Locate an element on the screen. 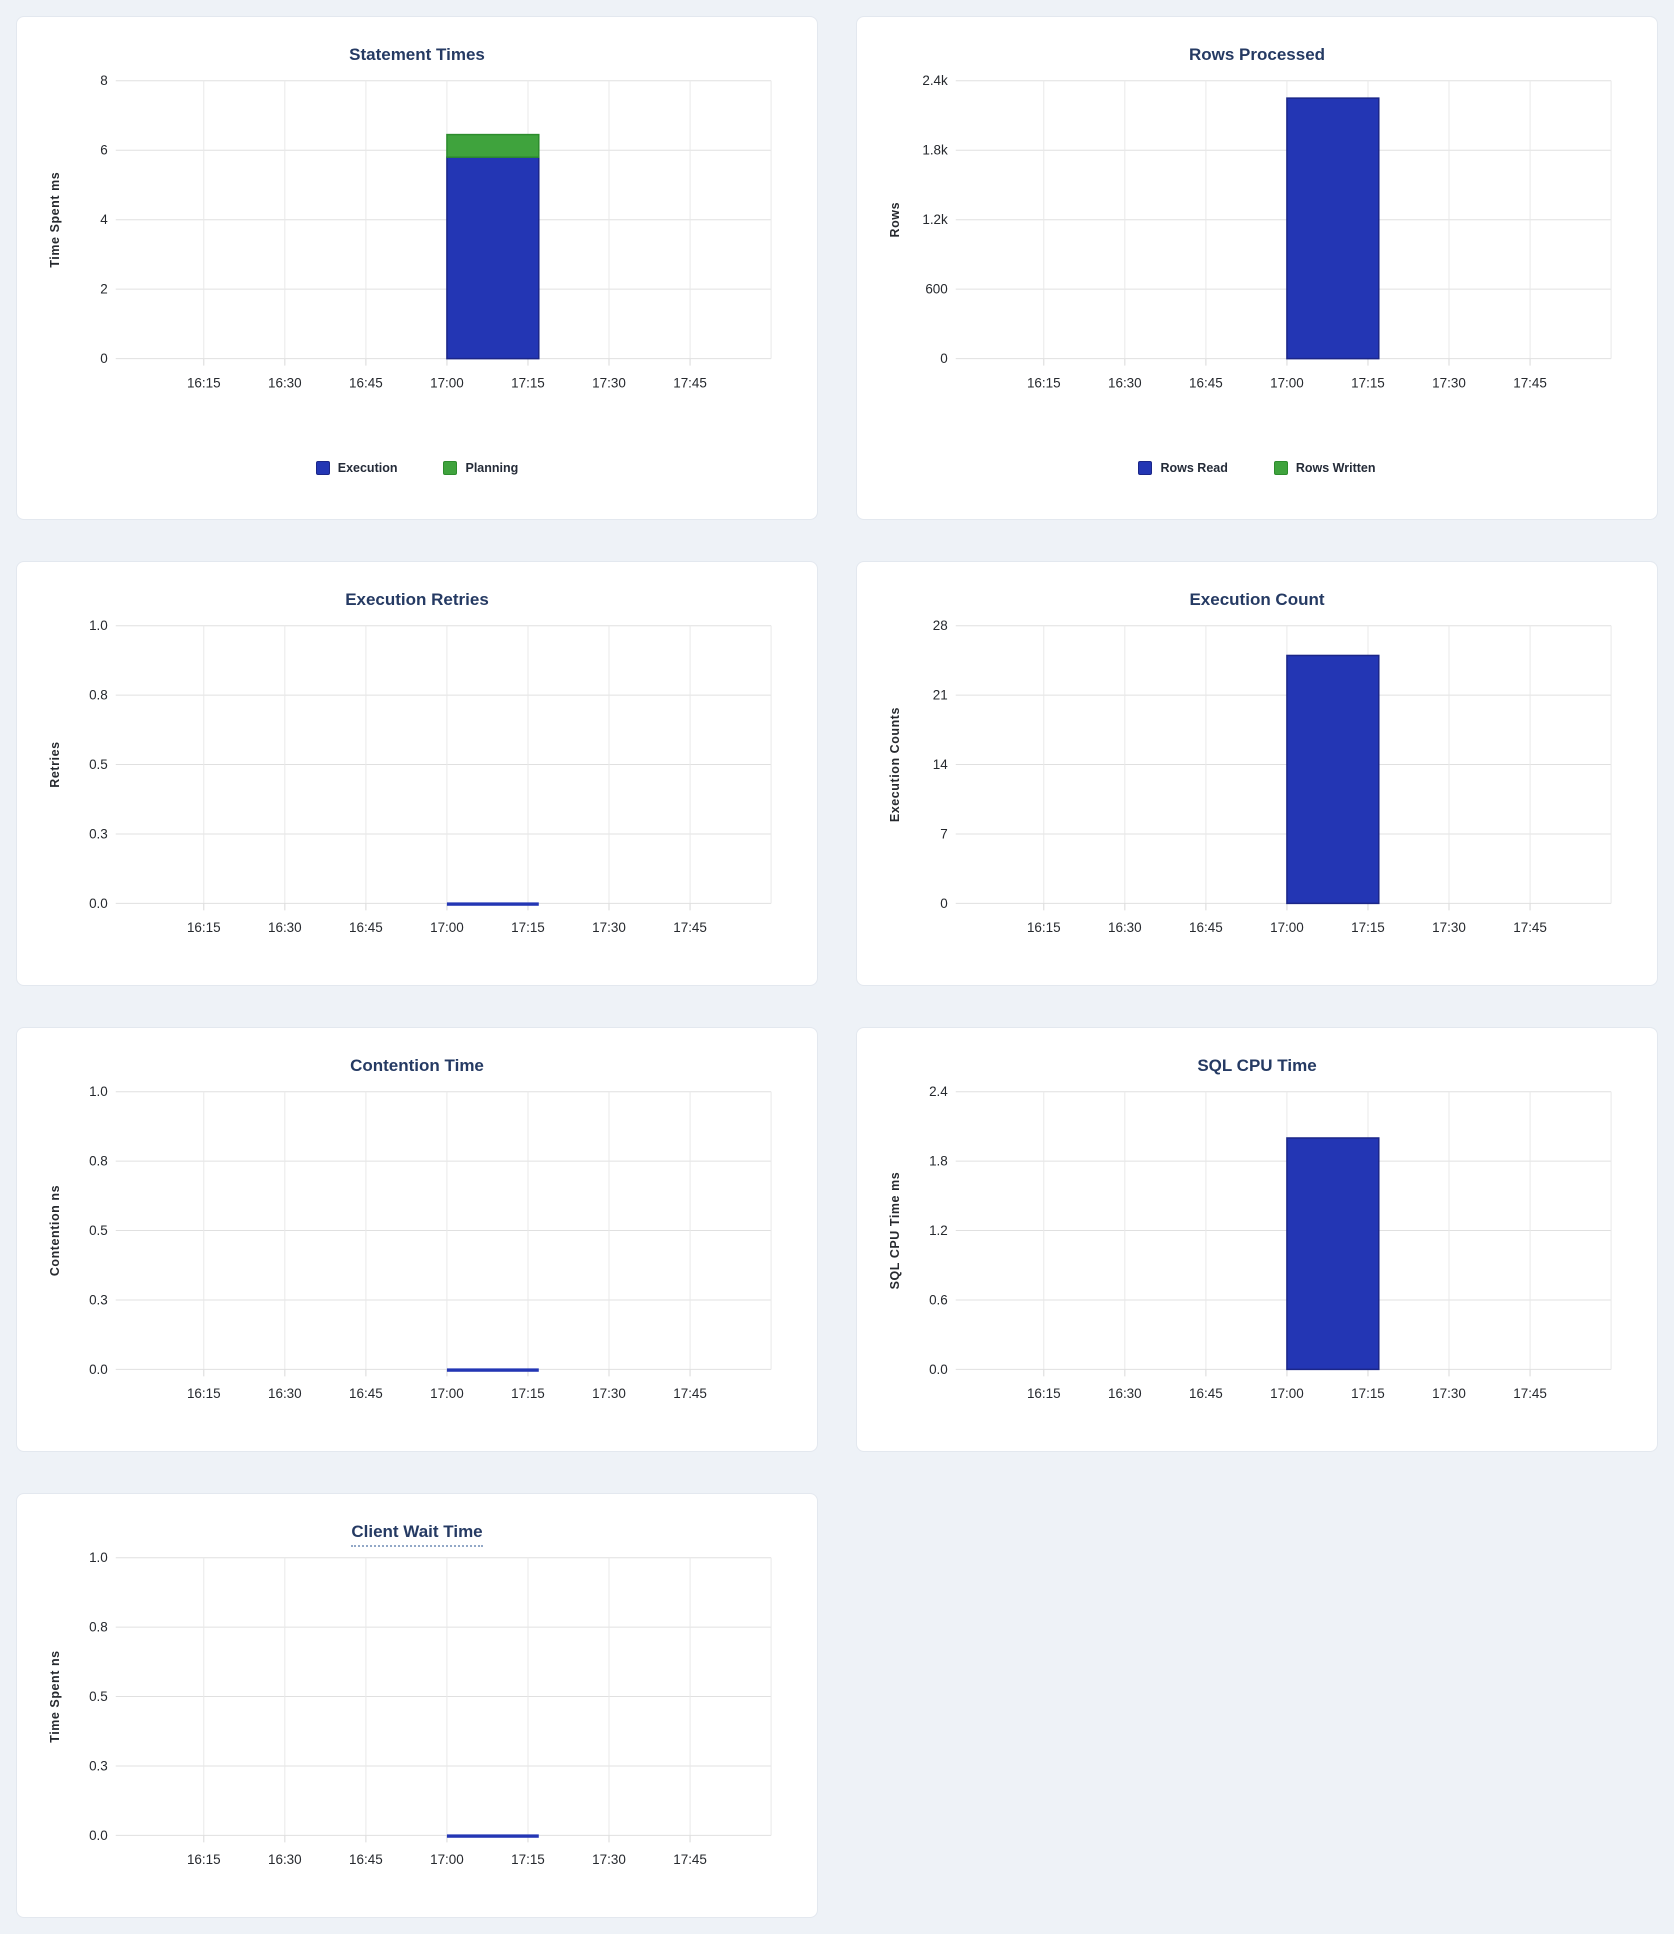 The image size is (1674, 1934). legend-item-rows-read: Rows Read is located at coordinates (1183, 468).